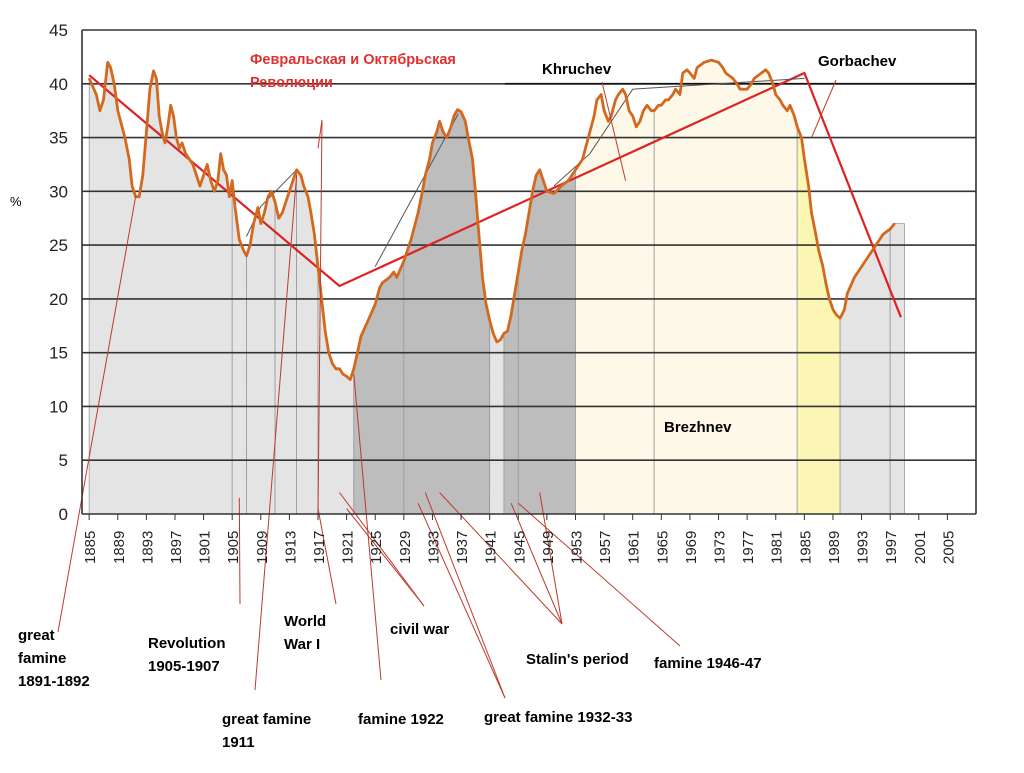 Image resolution: width=1024 pixels, height=773 pixels. I want to click on annotation-label-9: Февральская и Октябрьская Революции, so click(353, 71).